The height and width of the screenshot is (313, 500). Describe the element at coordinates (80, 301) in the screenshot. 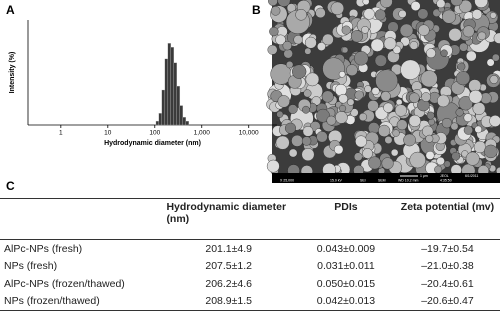

I see `row-label: NPs (frozen/thawed)` at that location.